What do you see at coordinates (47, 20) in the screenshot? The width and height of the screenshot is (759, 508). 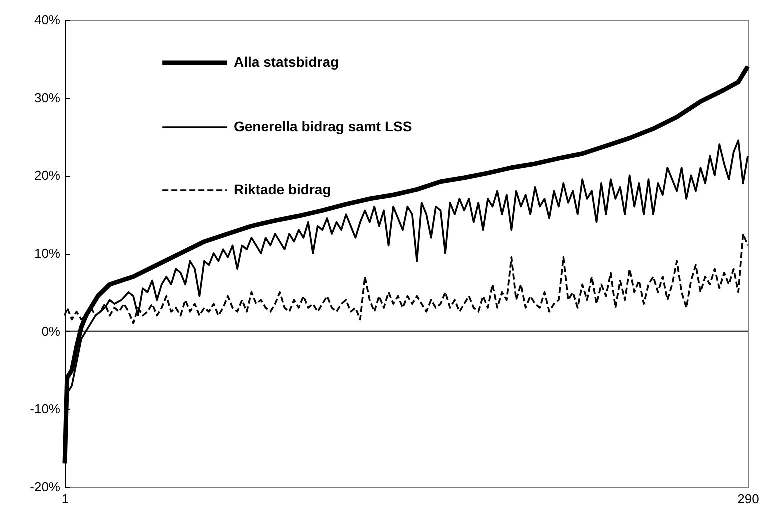 I see `y-tick-label: 40%` at bounding box center [47, 20].